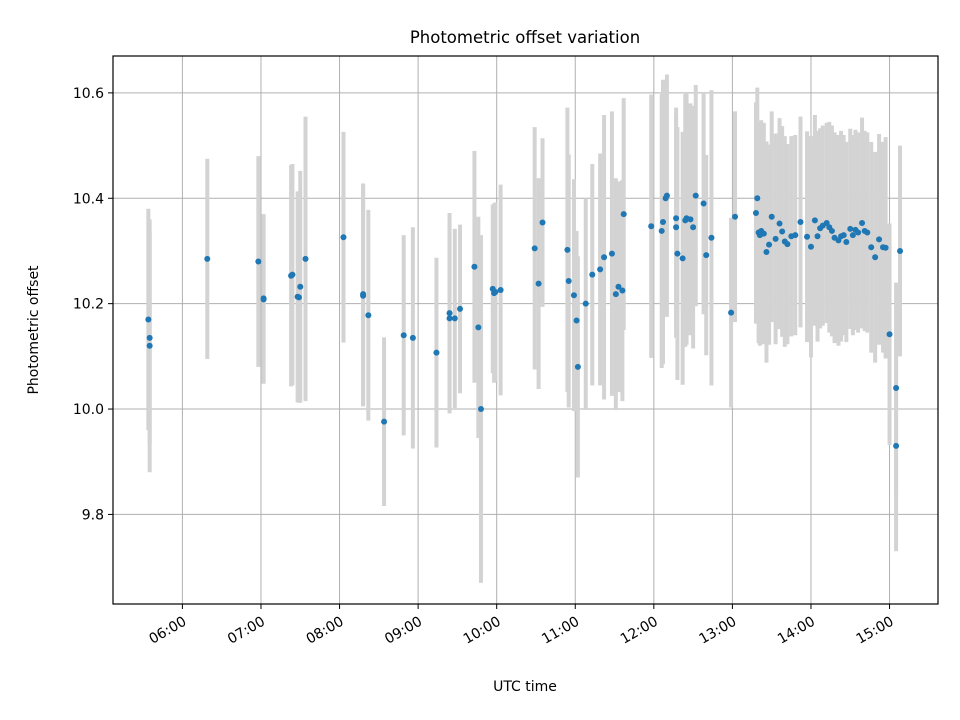 The image size is (960, 720). I want to click on y-axis: 9.8 10.0 10.2 10.4 10.6, so click(93, 304).